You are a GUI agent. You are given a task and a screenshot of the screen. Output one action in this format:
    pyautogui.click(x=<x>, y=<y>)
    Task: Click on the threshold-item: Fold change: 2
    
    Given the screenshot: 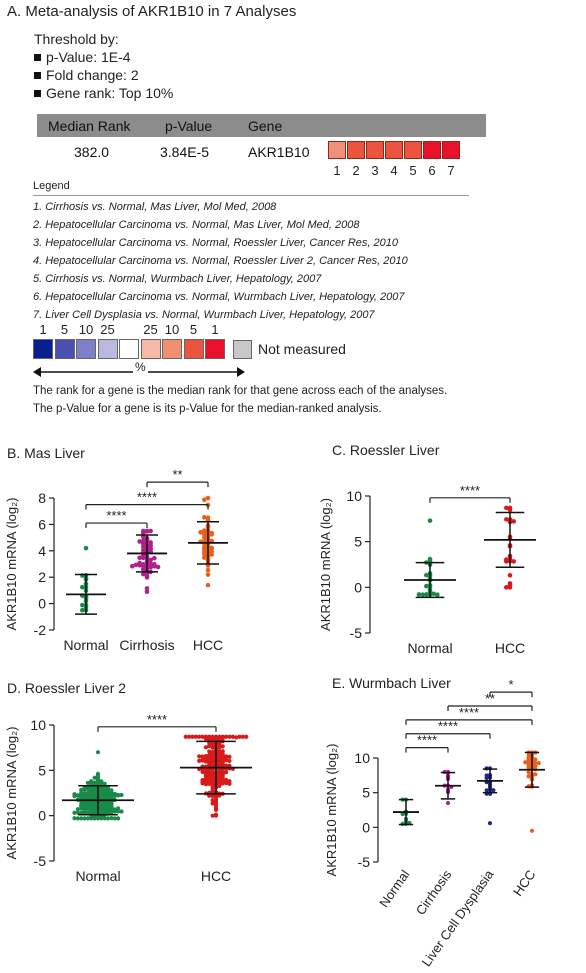 What is the action you would take?
    pyautogui.click(x=103, y=75)
    